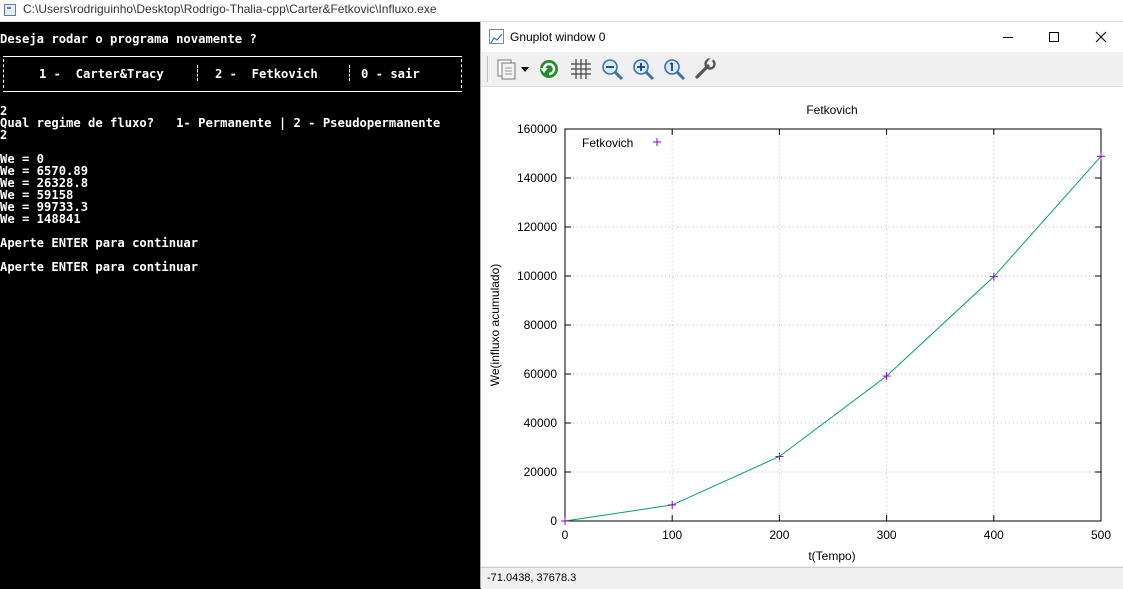  I want to click on zoom-reset-button, so click(674, 69).